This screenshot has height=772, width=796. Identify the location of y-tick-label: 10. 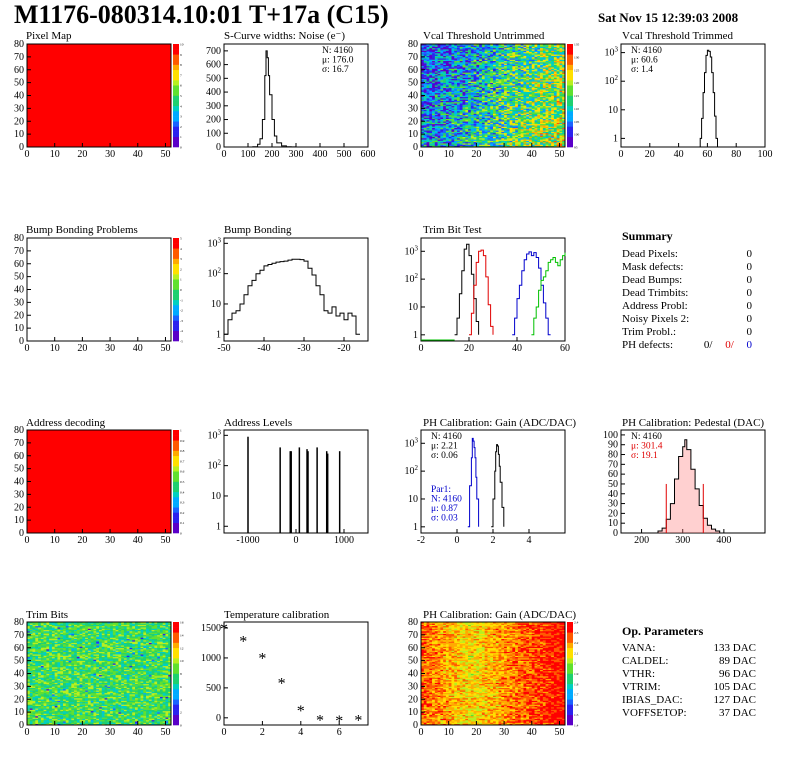
(19, 328).